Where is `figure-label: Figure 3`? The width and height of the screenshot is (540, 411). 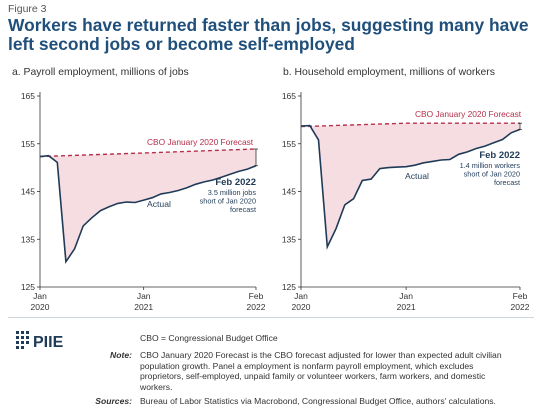
figure-label: Figure 3 is located at coordinates (27, 9).